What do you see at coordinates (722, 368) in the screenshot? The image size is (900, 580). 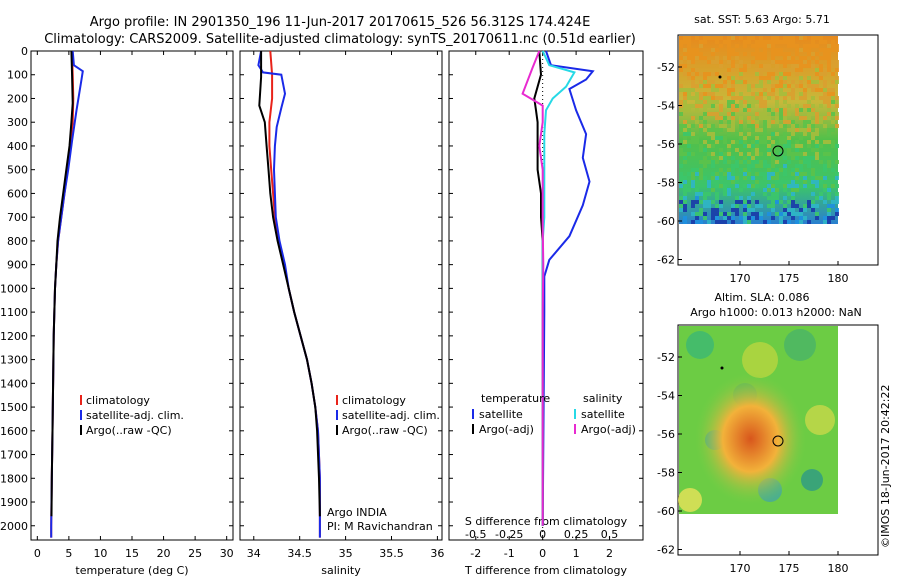 I see `sla-map-land-dot` at bounding box center [722, 368].